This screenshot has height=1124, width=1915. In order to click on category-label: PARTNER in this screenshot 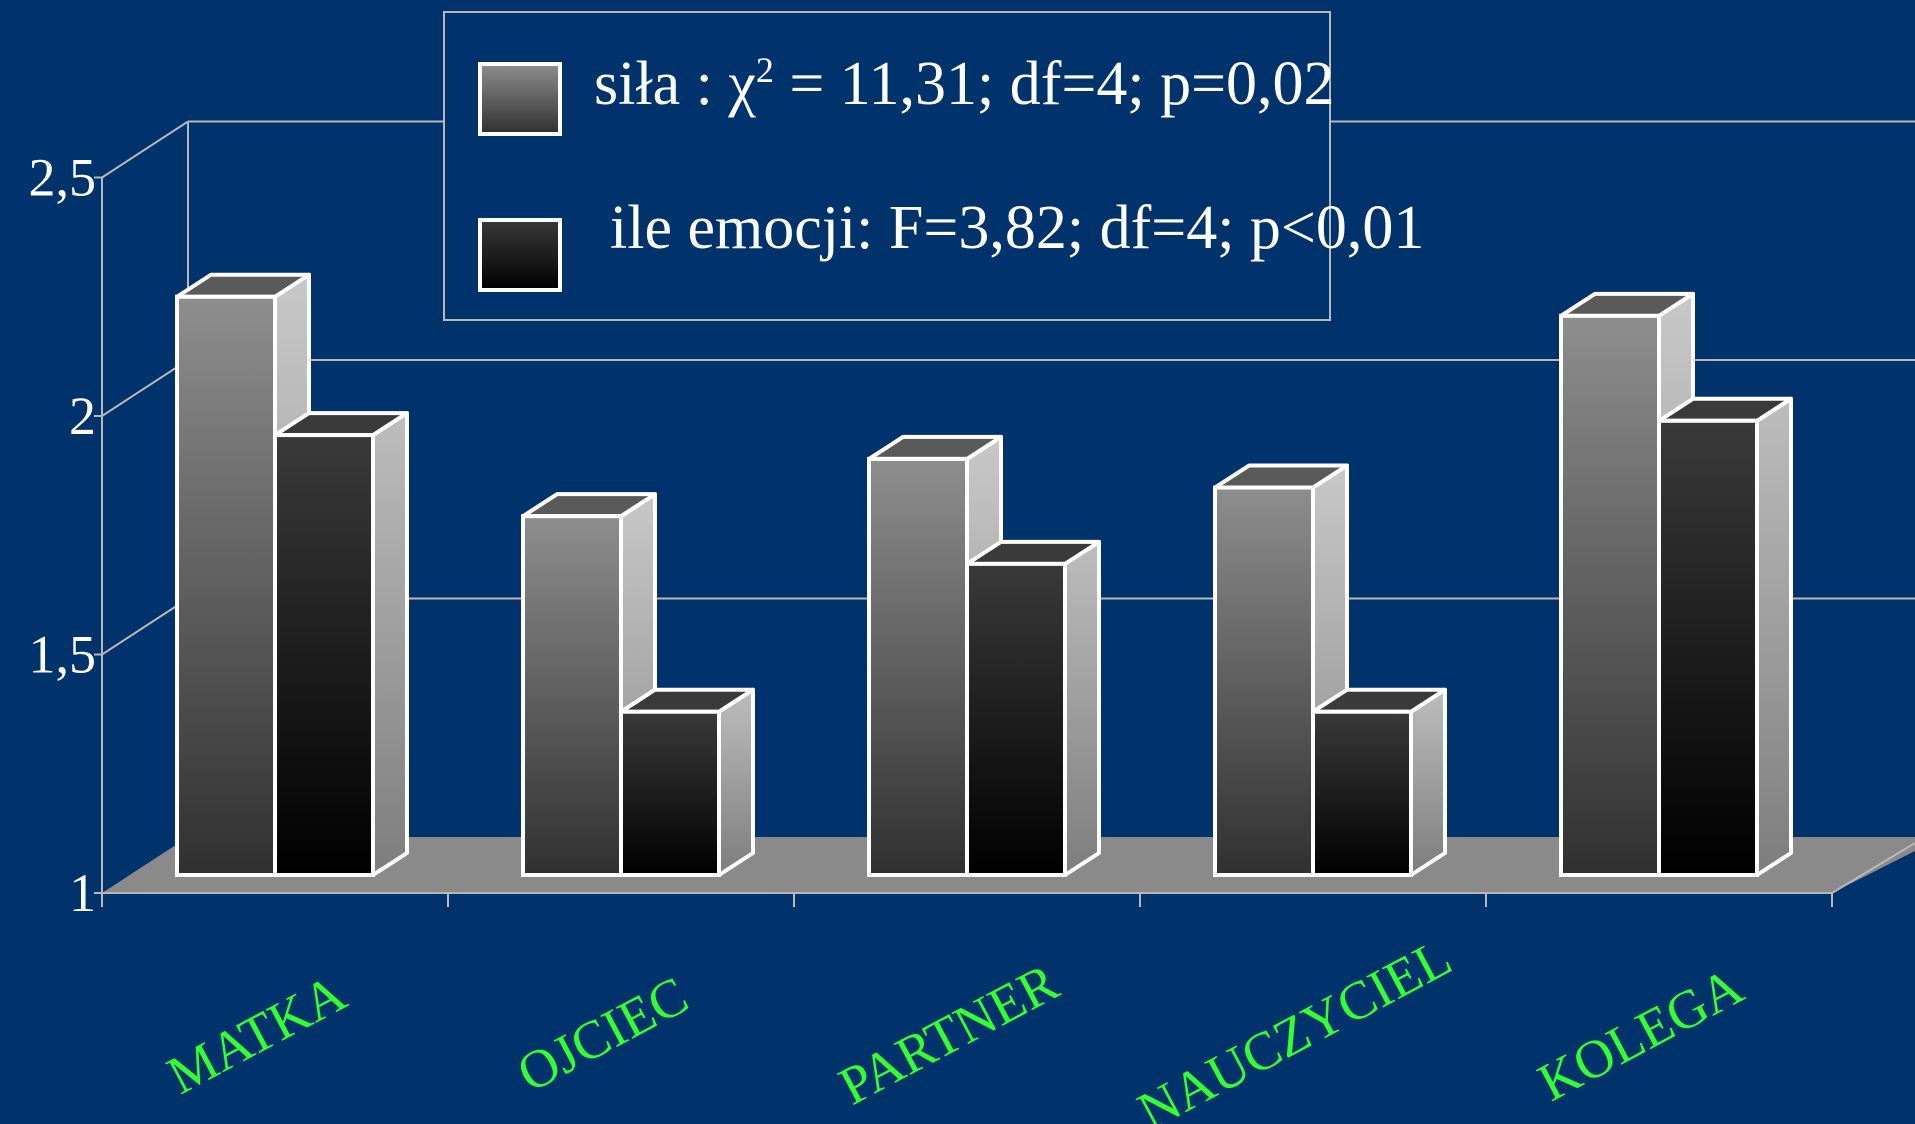, I will do `click(948, 1034)`.